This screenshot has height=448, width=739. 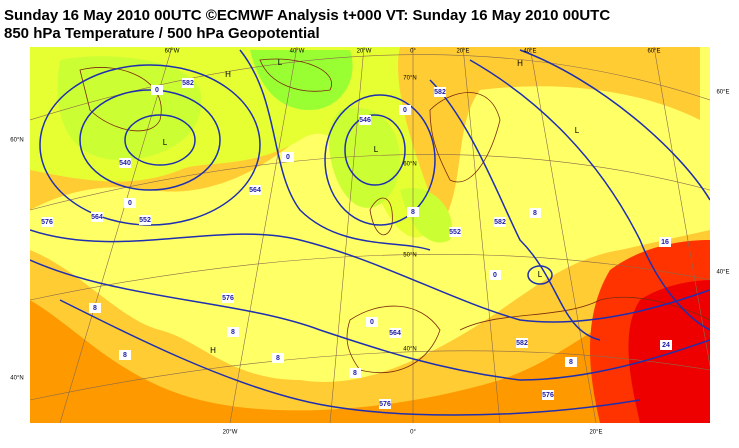 What do you see at coordinates (409, 79) in the screenshot?
I see `latitude-label: 70°N` at bounding box center [409, 79].